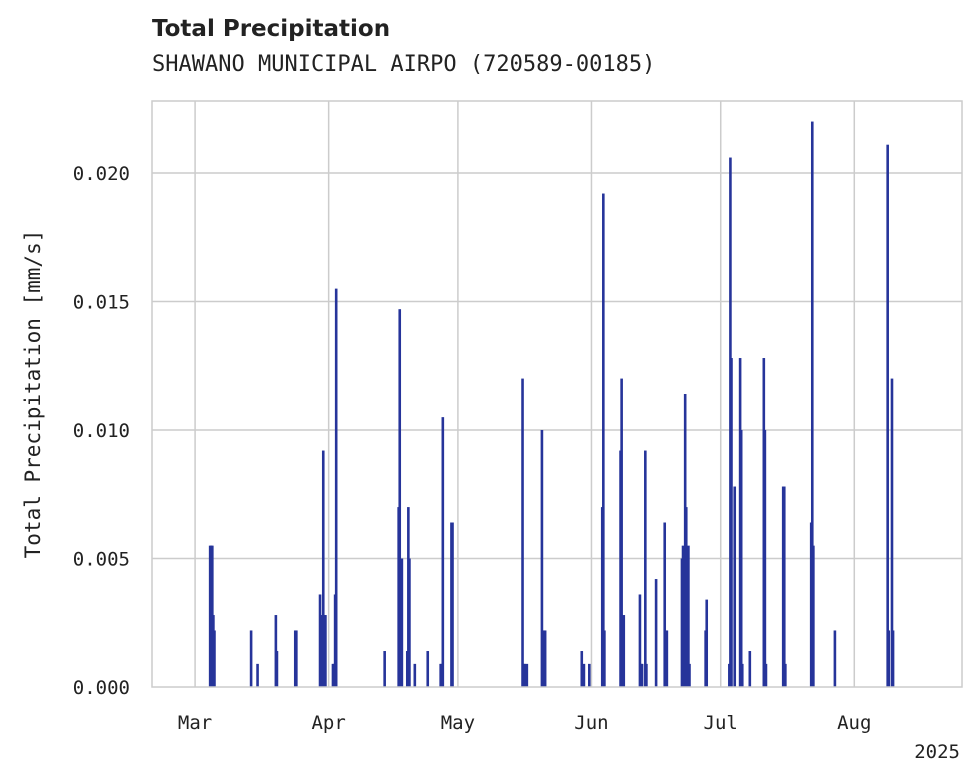 The height and width of the screenshot is (783, 980). Describe the element at coordinates (101, 302) in the screenshot. I see `y-tick-label: 0.015` at that location.